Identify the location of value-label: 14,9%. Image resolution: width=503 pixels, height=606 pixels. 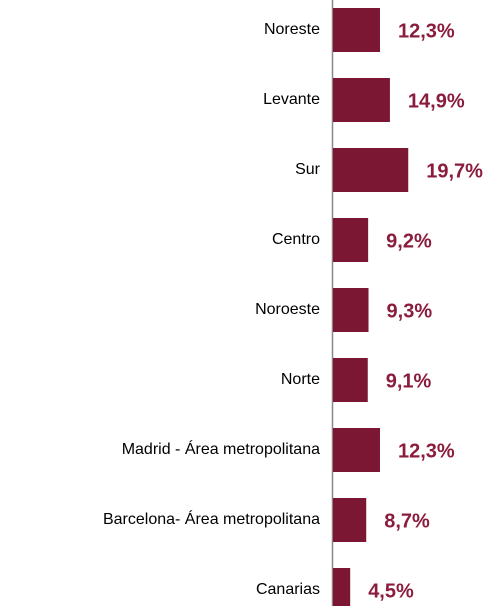
(436, 101).